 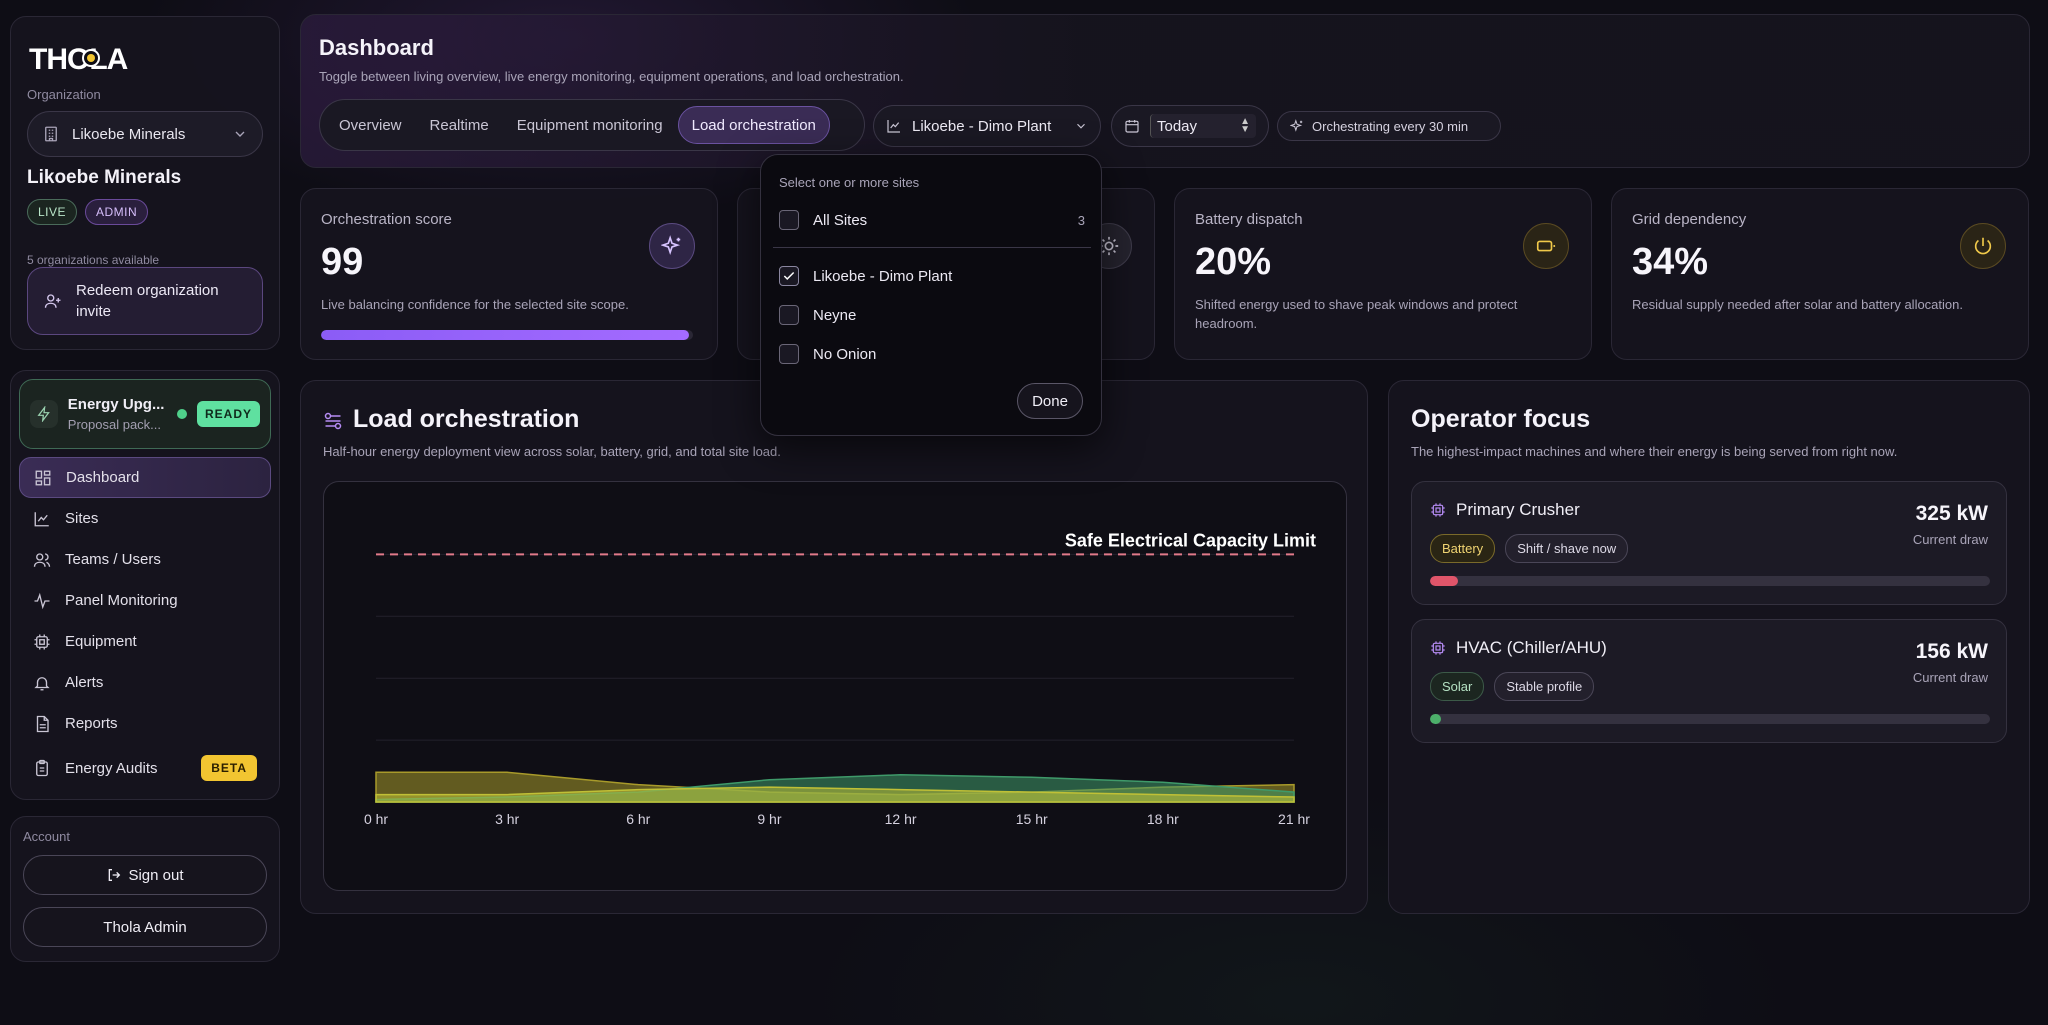 I want to click on orchestration-score-bar, so click(x=507, y=335).